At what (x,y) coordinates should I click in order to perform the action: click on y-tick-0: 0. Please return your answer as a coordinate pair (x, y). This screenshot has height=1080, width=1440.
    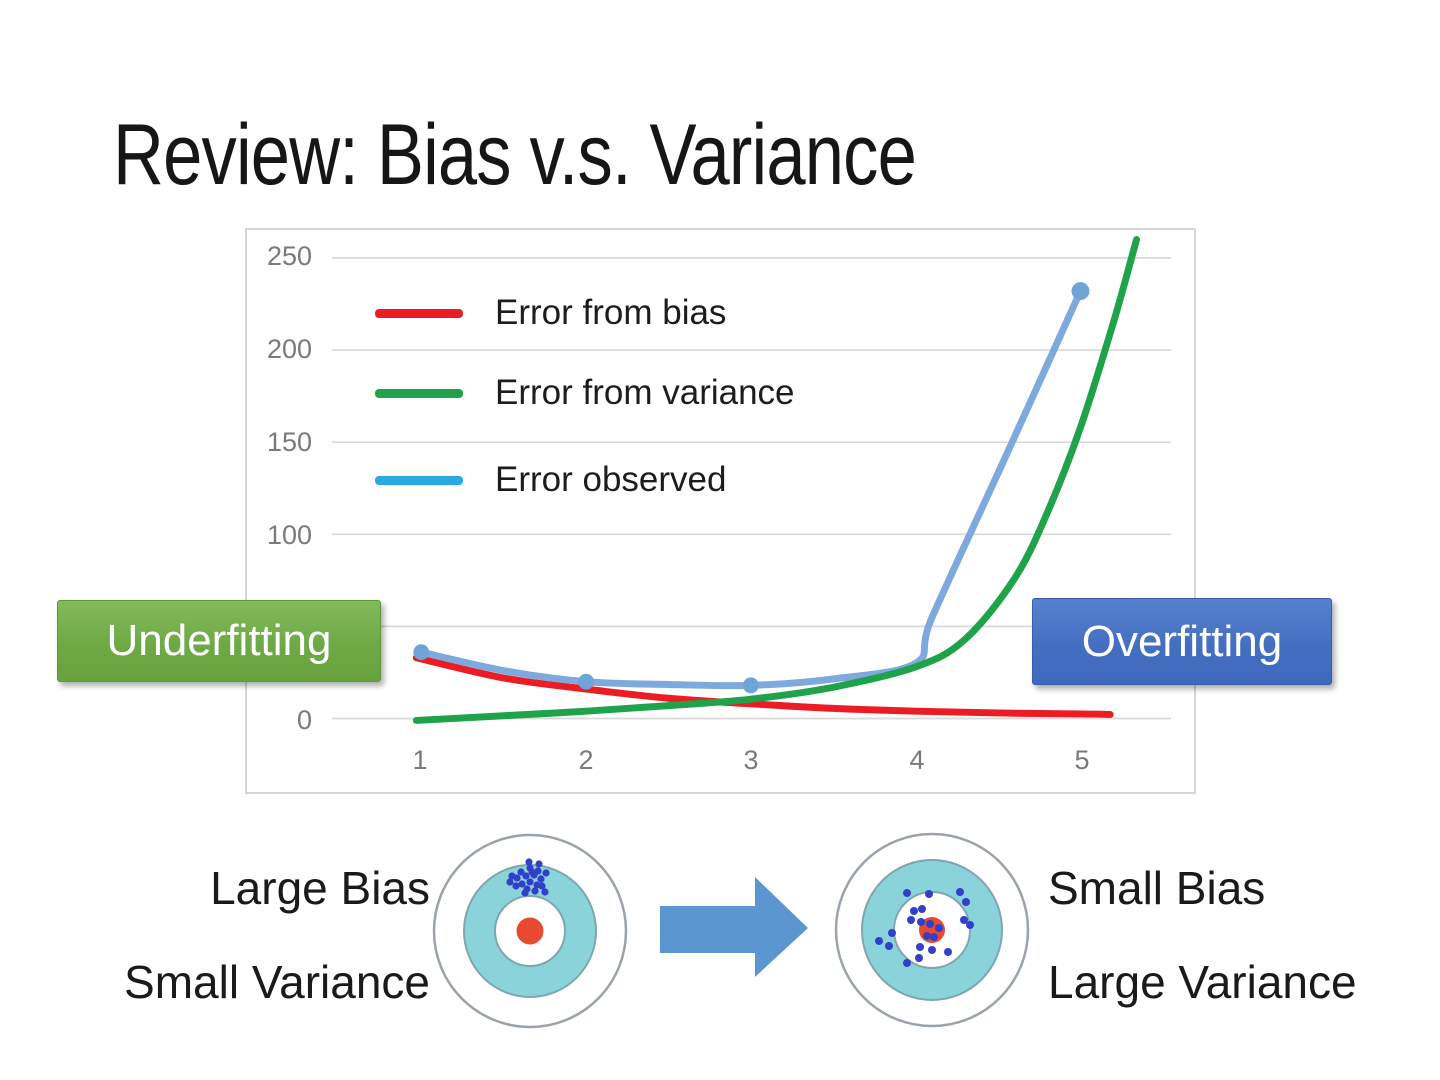
    Looking at the image, I should click on (304, 720).